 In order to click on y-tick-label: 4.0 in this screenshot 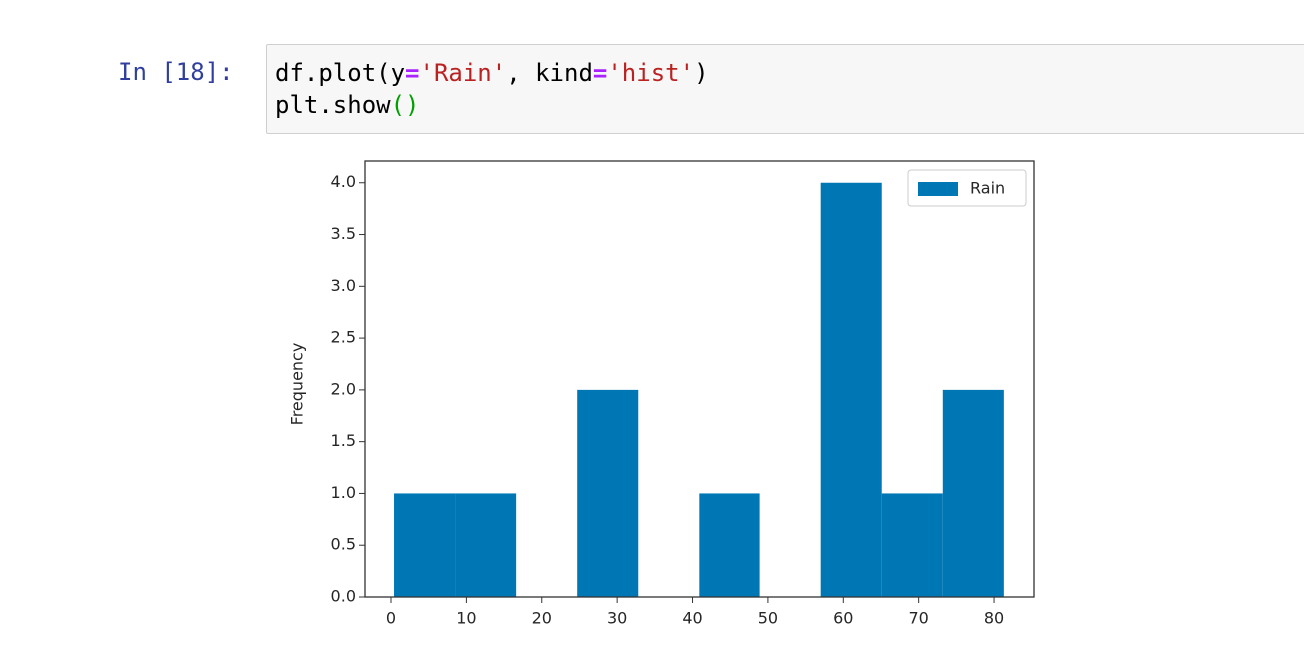, I will do `click(343, 181)`.